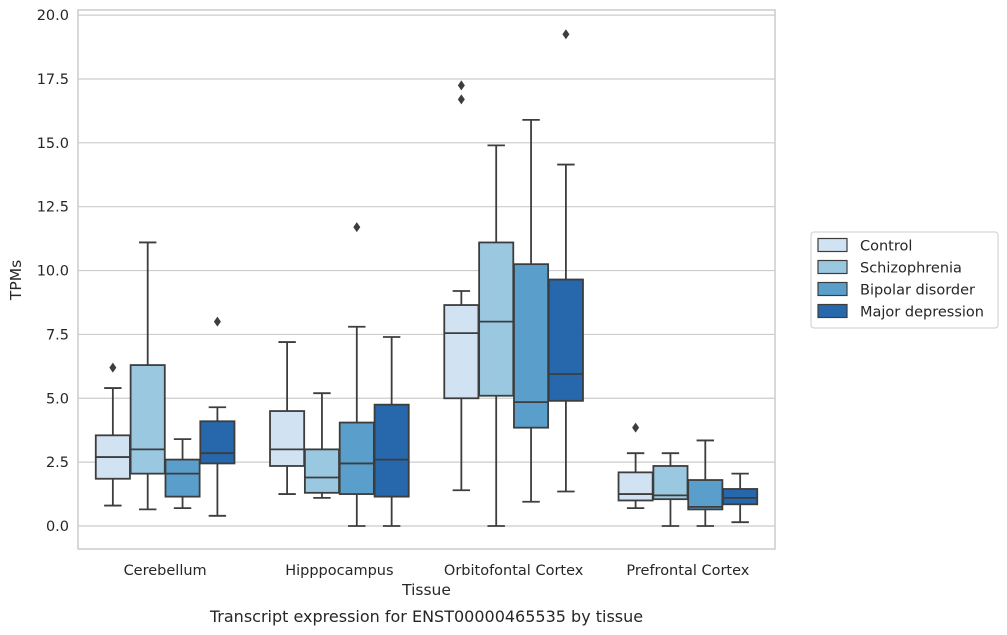  Describe the element at coordinates (687, 571) in the screenshot. I see `x-tick-label: Prefrontal Cortex` at that location.